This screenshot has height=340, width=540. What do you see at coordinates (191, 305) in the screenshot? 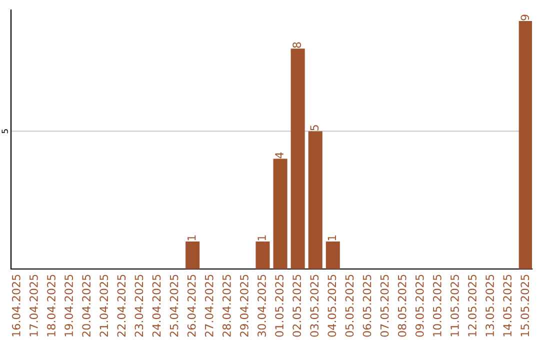
I see `x-tick-label: 26.04.2025` at bounding box center [191, 305].